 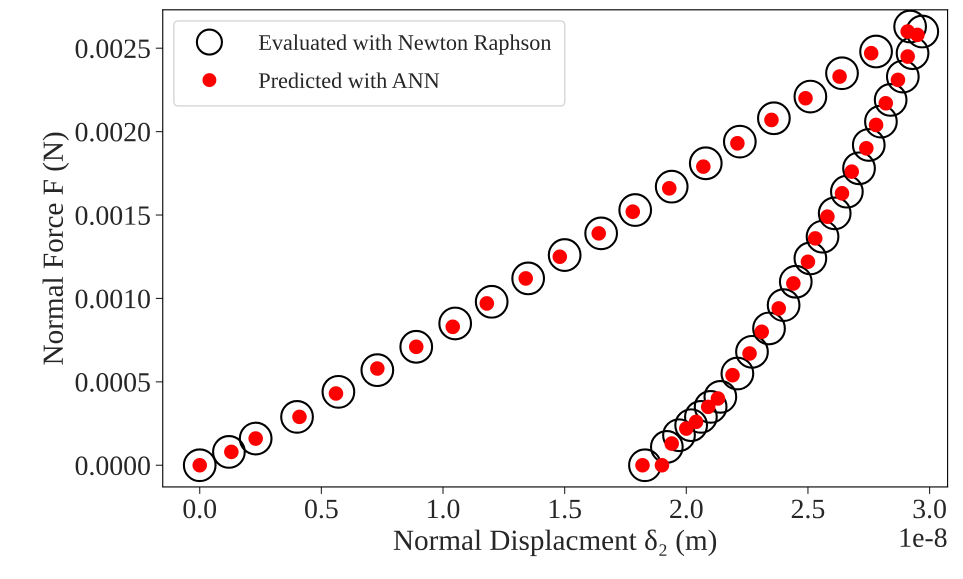 What do you see at coordinates (113, 466) in the screenshot?
I see `y-tick-label: 0.0000` at bounding box center [113, 466].